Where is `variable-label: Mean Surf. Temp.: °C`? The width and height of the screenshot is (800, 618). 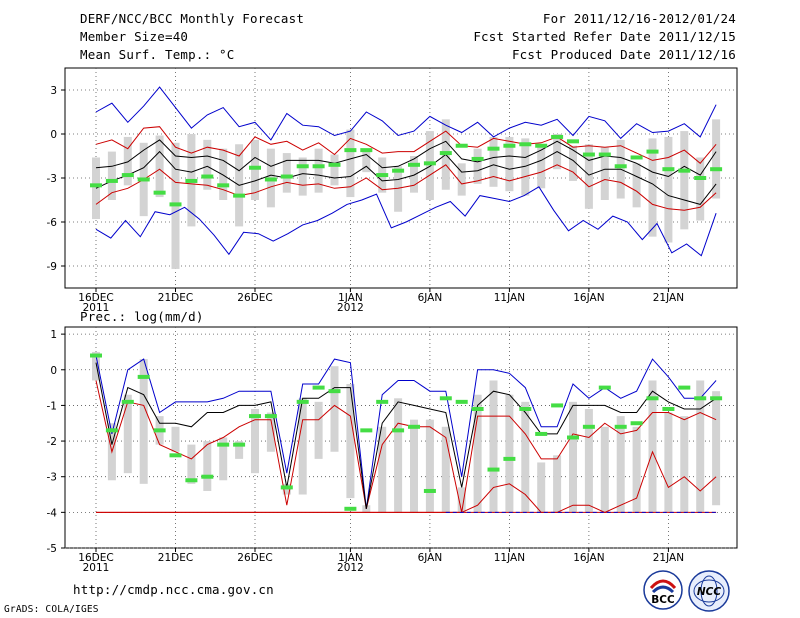 variable-label: Mean Surf. Temp.: °C is located at coordinates (157, 54).